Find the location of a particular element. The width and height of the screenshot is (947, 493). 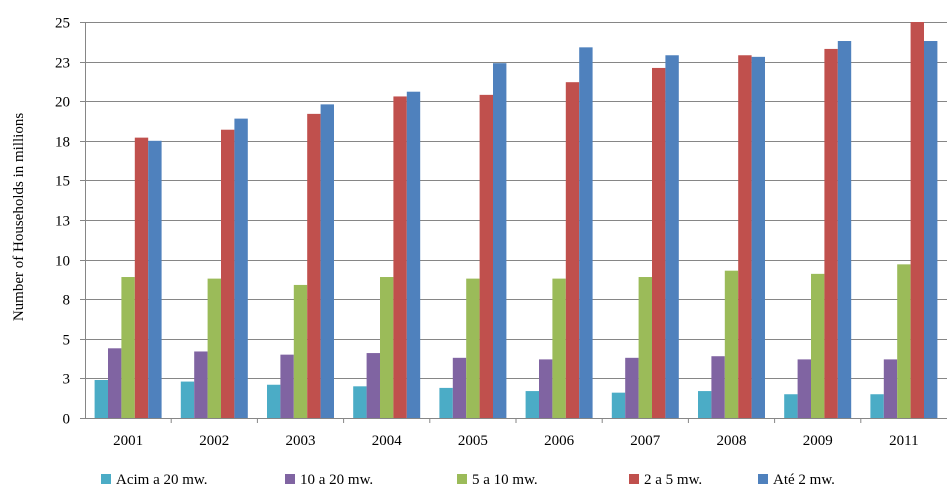

x-category-label: 2003 is located at coordinates (301, 441).